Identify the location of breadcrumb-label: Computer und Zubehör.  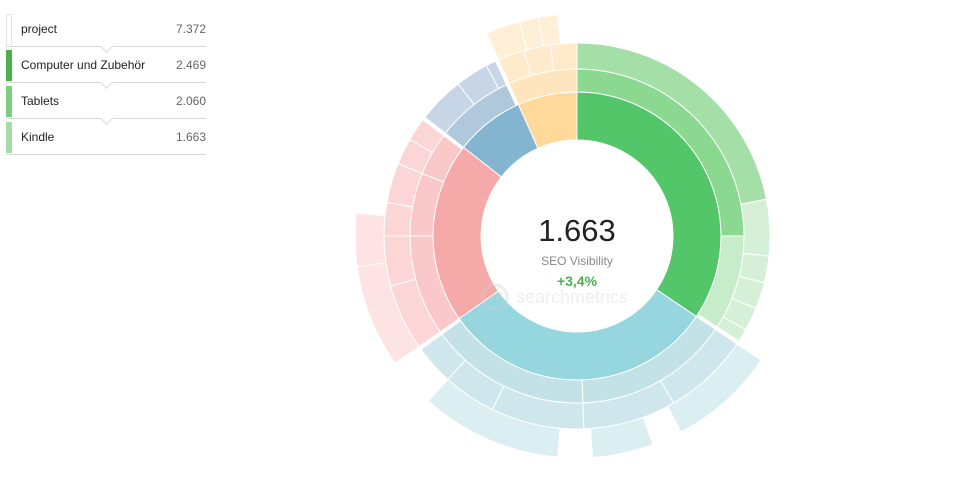
(83, 65).